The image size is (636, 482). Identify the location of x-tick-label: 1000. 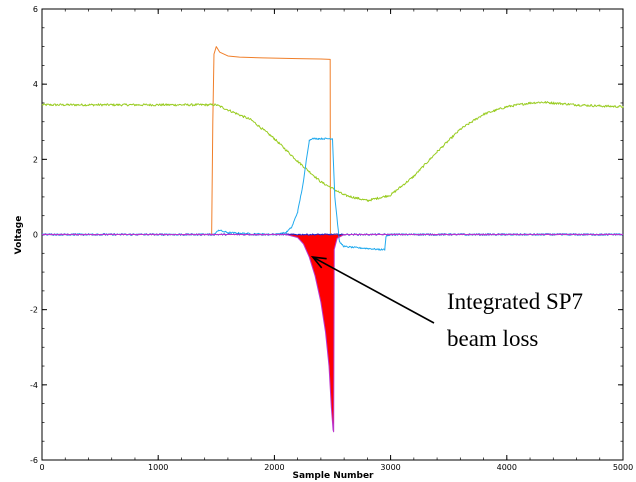
(158, 467).